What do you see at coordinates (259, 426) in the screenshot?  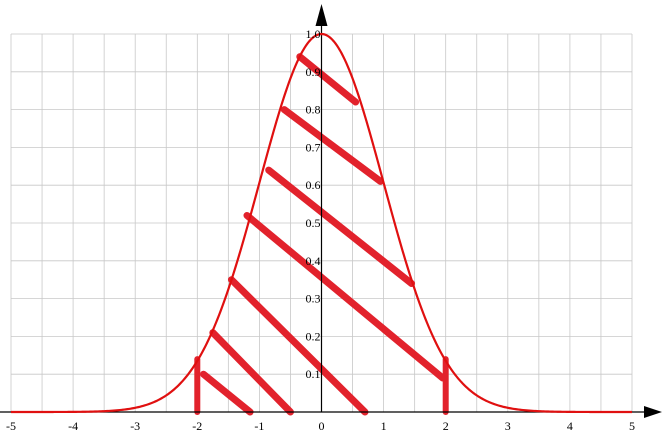 I see `x-tick-label: -1` at bounding box center [259, 426].